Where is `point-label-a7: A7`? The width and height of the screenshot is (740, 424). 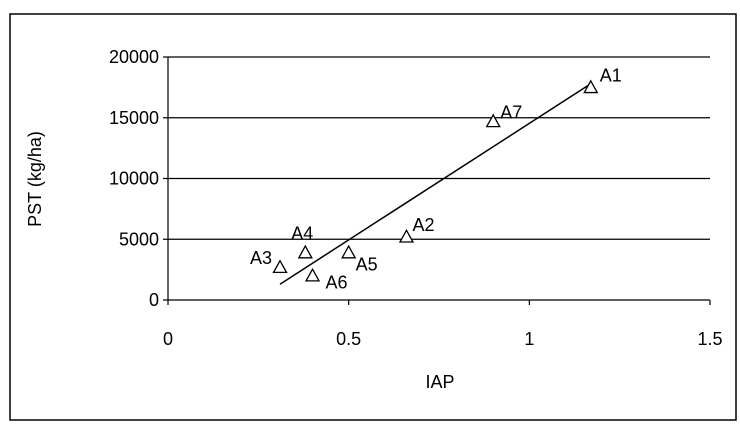 point-label-a7: A7 is located at coordinates (511, 112).